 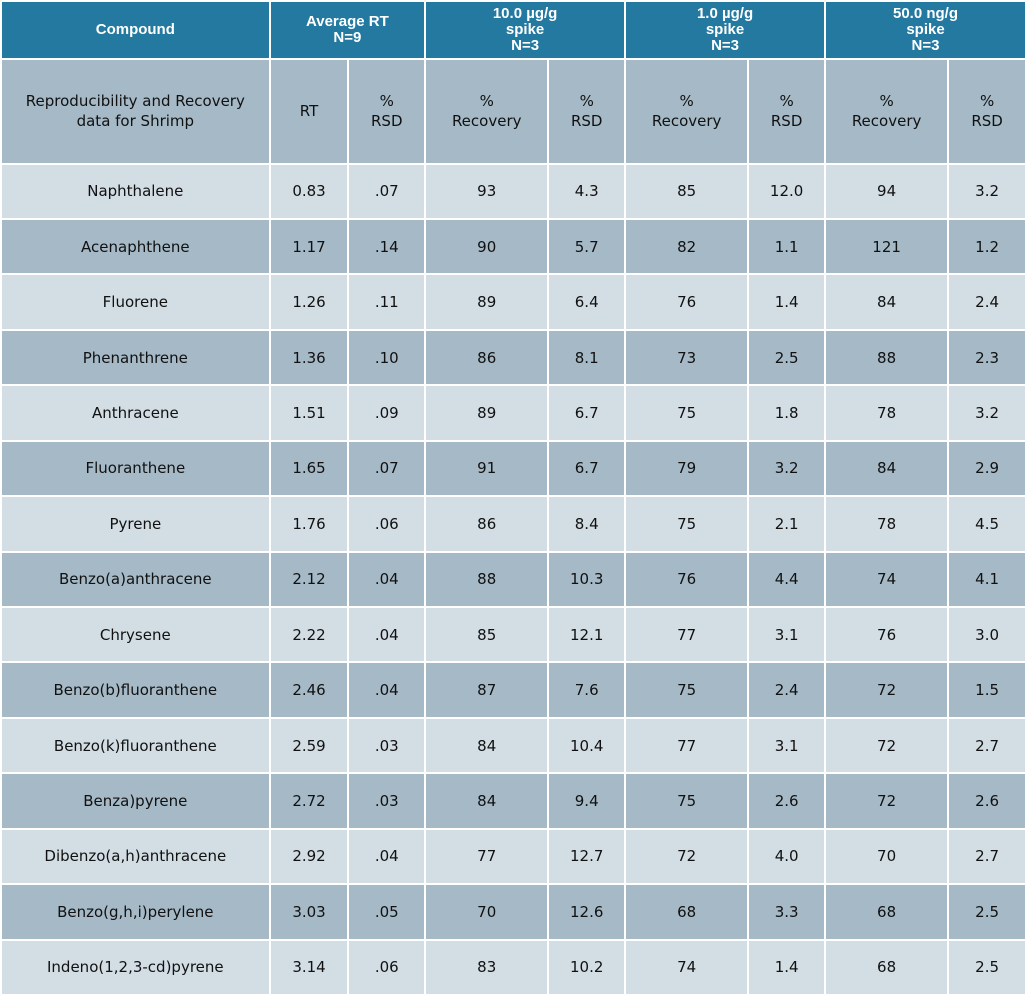 I want to click on cell-rsd-10: 12.6, so click(x=587, y=912).